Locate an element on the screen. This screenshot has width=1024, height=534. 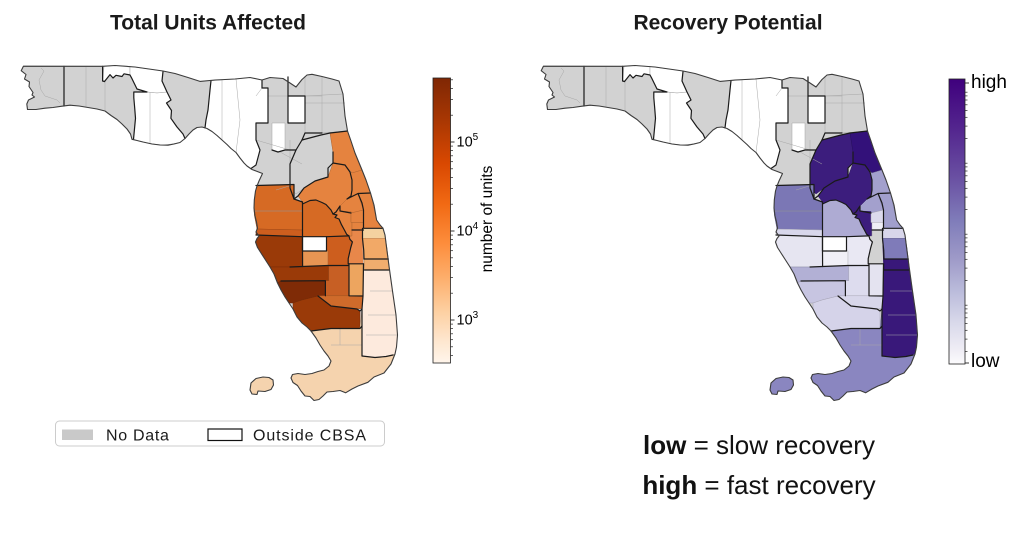
svg-text: number of units is located at coordinates (487, 218).